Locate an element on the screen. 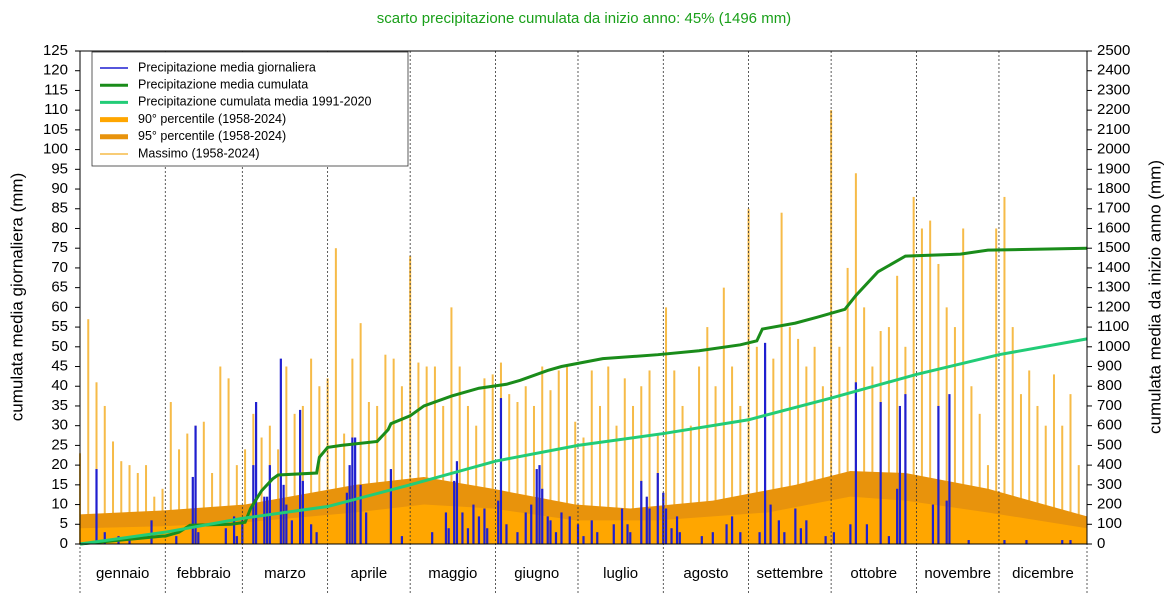 Image resolution: width=1169 pixels, height=598 pixels. y2-tick-label: 900 is located at coordinates (1109, 365).